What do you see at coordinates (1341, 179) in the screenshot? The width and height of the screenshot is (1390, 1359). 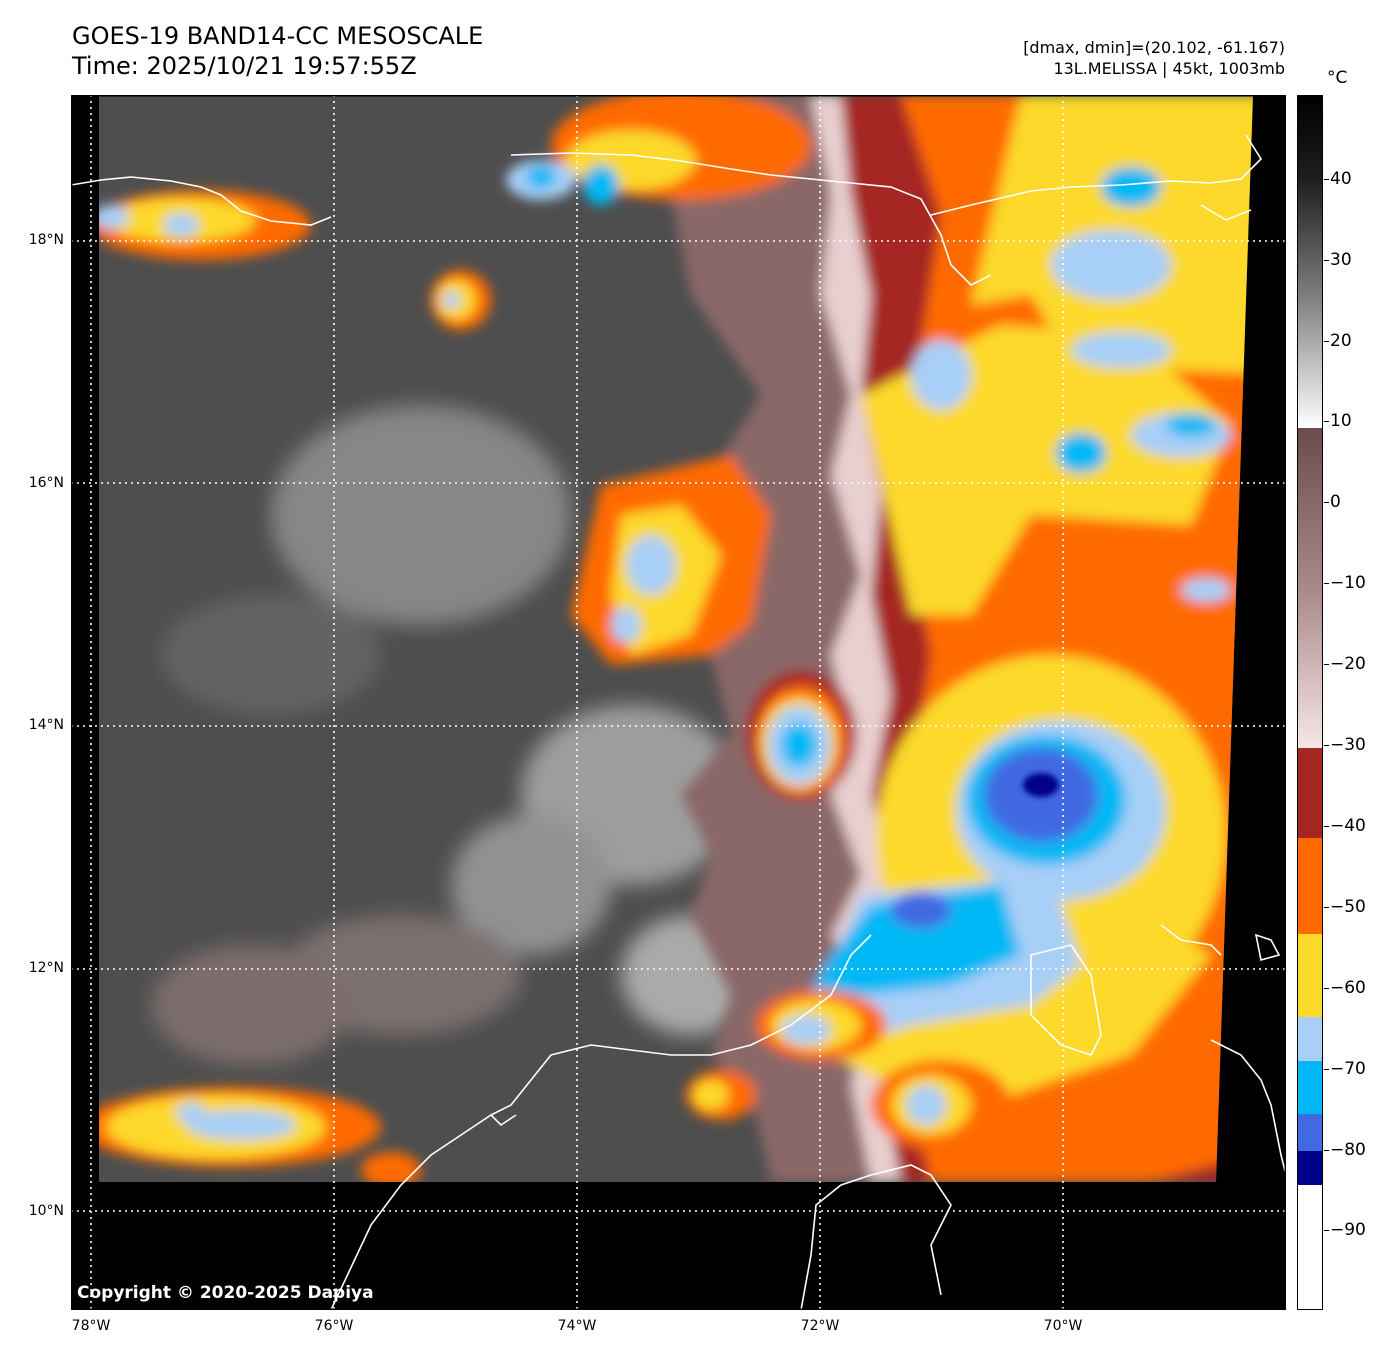 I see `colorbar-label-40: 40` at bounding box center [1341, 179].